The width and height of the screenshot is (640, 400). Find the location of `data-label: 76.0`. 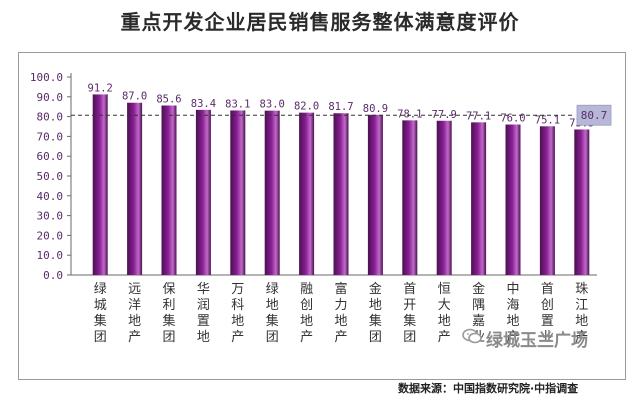

data-label: 76.0 is located at coordinates (512, 119).